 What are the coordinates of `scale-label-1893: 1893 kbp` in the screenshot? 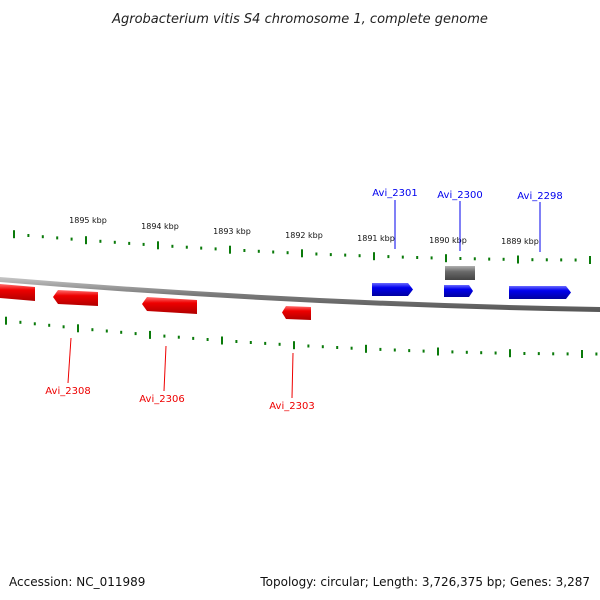 It's located at (232, 231).